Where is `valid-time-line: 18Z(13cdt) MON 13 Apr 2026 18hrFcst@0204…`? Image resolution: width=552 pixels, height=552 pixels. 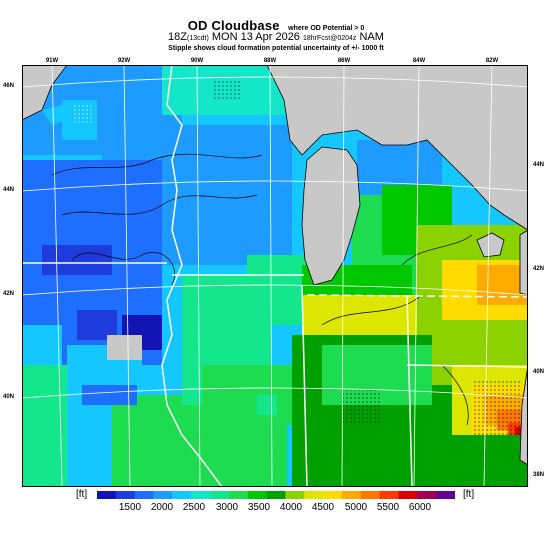
valid-time-line: 18Z(13cdt) MON 13 Apr 2026 18hrFcst@0204… is located at coordinates (276, 37).